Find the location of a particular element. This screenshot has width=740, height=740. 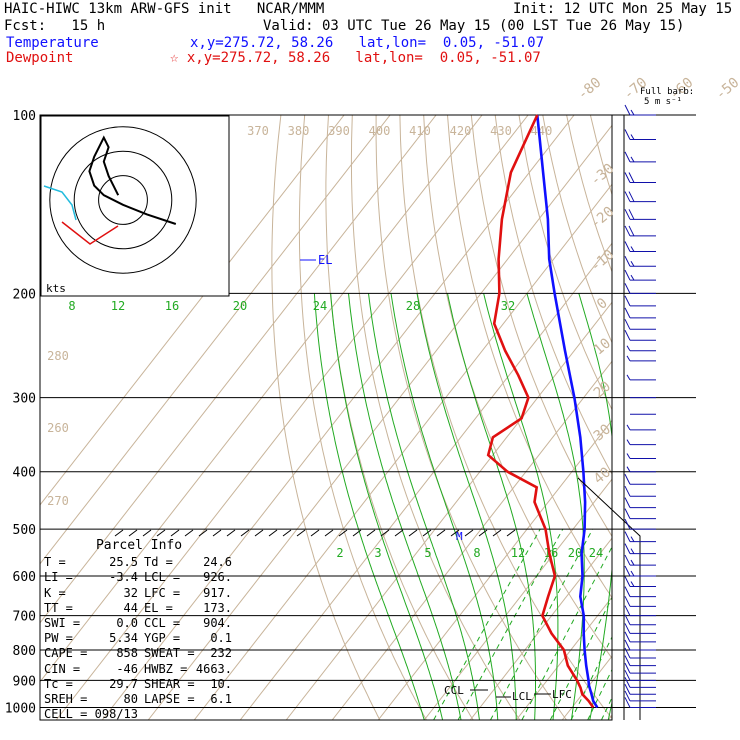

mixing-ratio-label: 3 is located at coordinates (377, 553).